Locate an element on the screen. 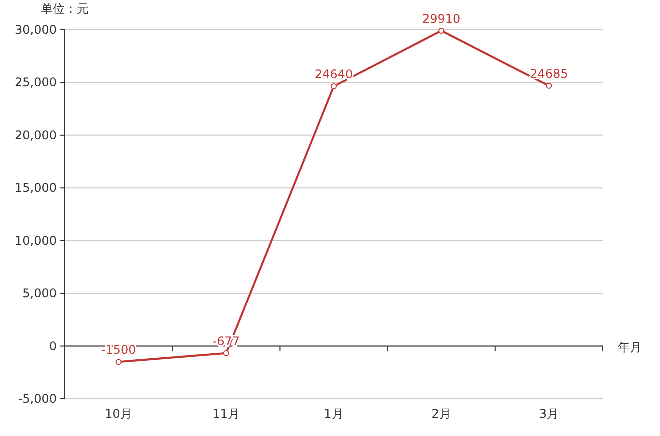  x-tick-label: 11月 is located at coordinates (226, 414).